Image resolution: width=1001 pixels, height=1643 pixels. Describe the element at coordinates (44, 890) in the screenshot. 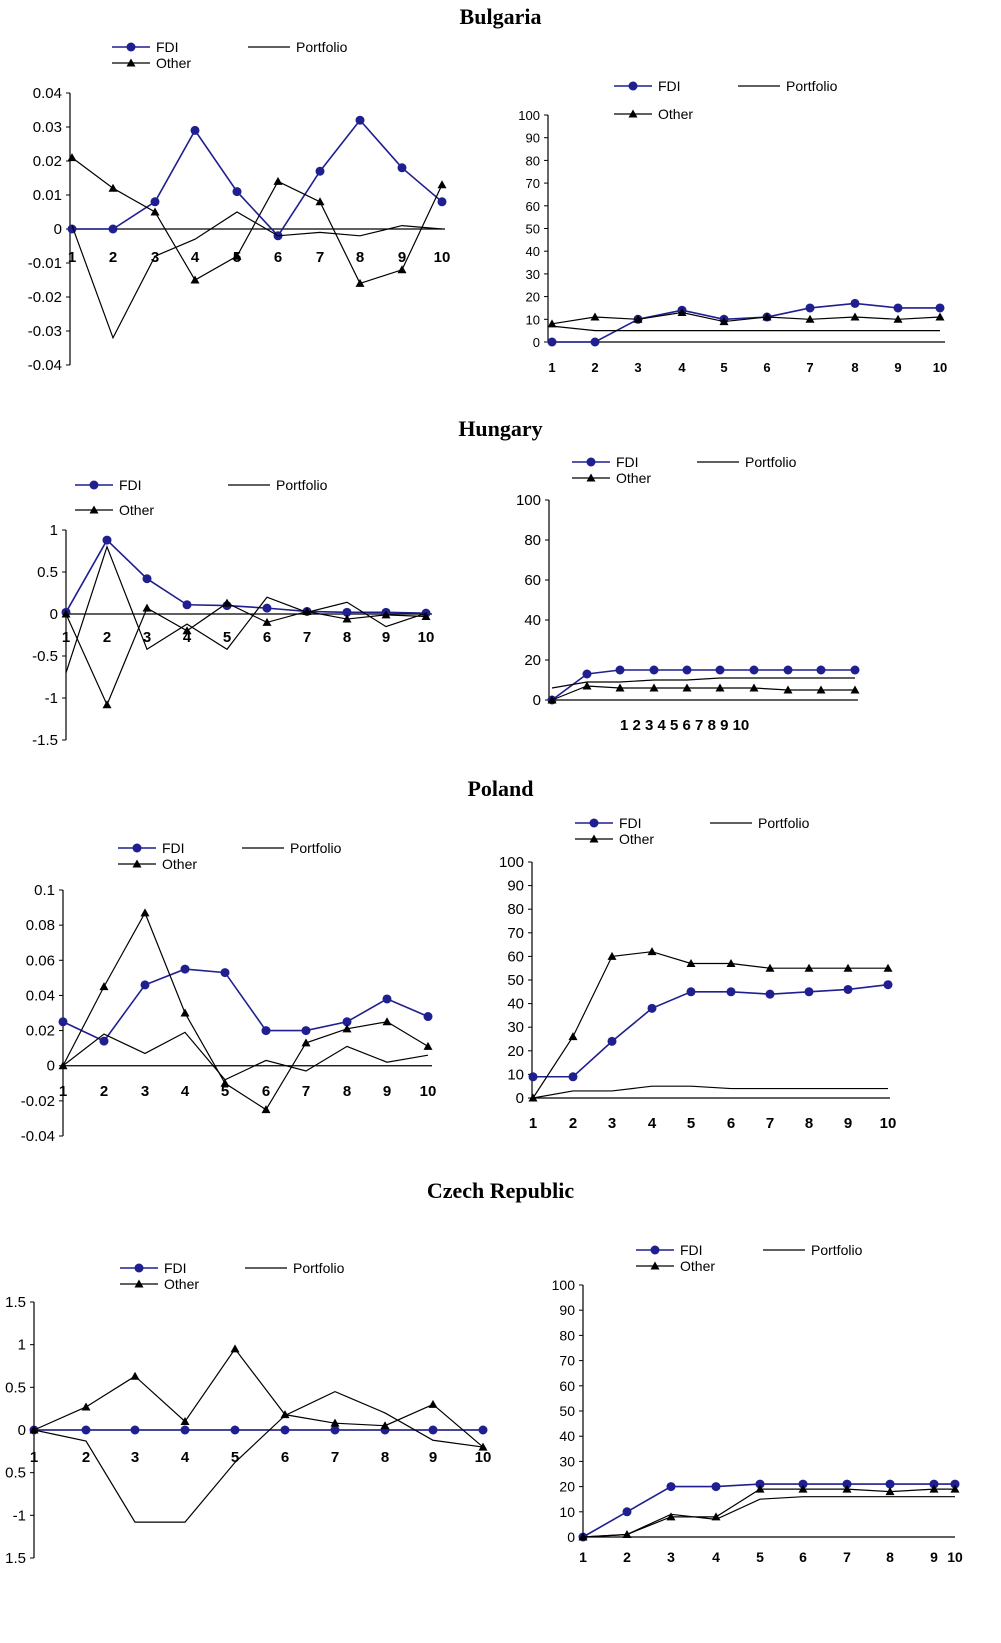

I see `y-tick-label: 0.1` at that location.